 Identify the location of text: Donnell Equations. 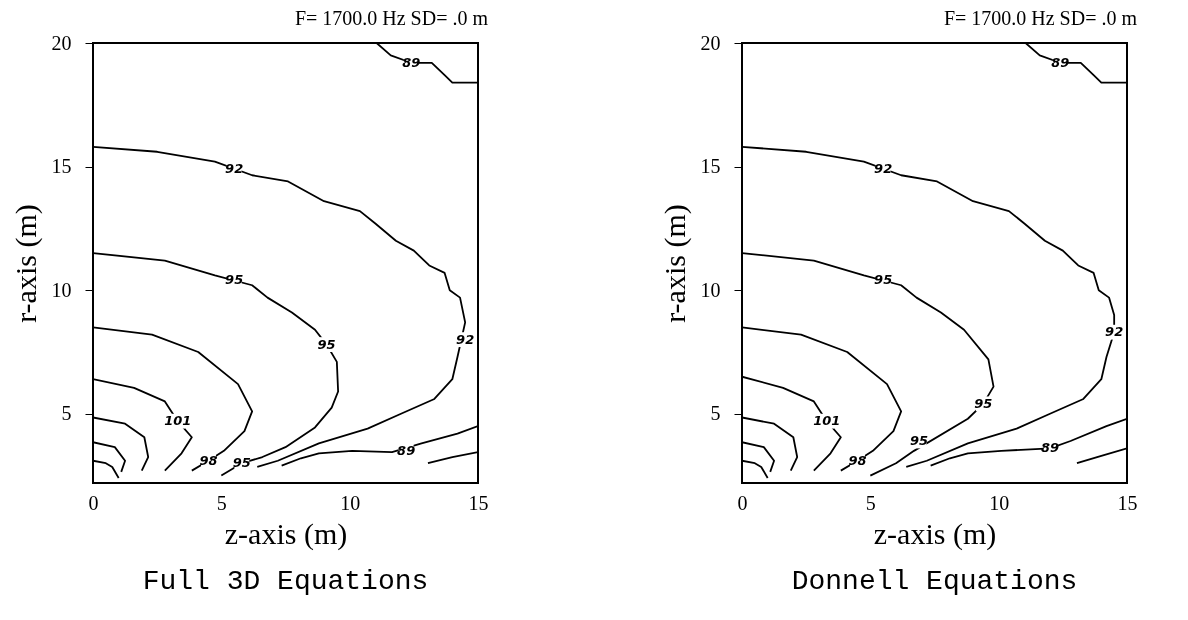
(934, 581).